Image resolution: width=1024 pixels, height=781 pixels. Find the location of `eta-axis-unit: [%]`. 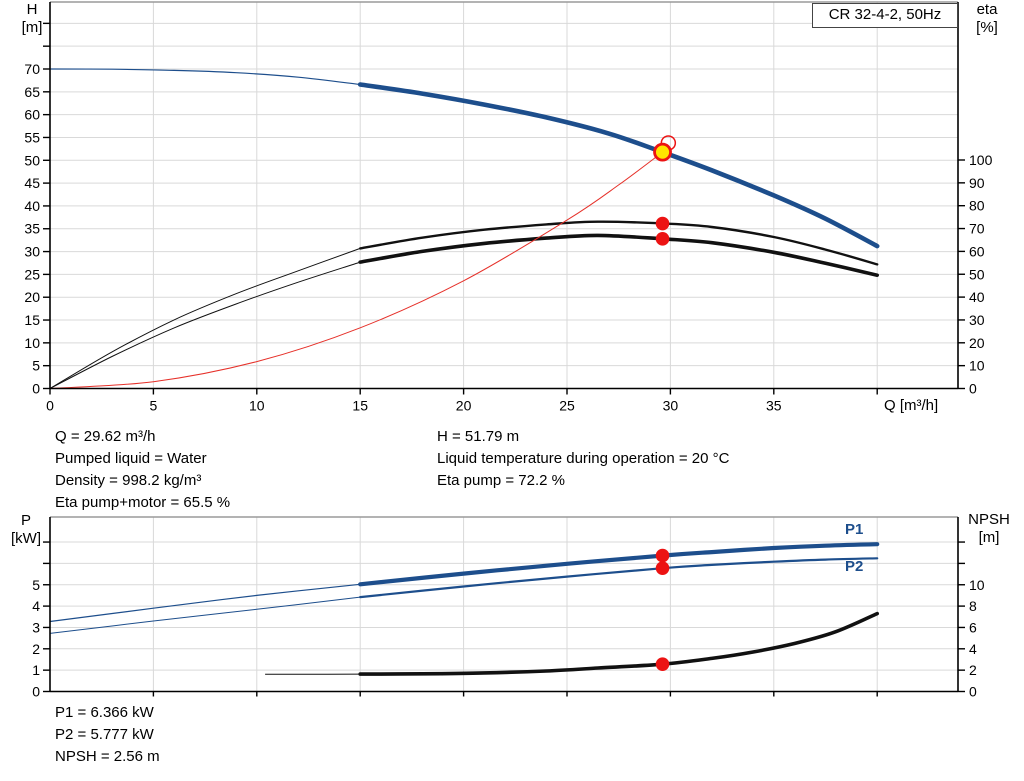

eta-axis-unit: [%] is located at coordinates (987, 27).